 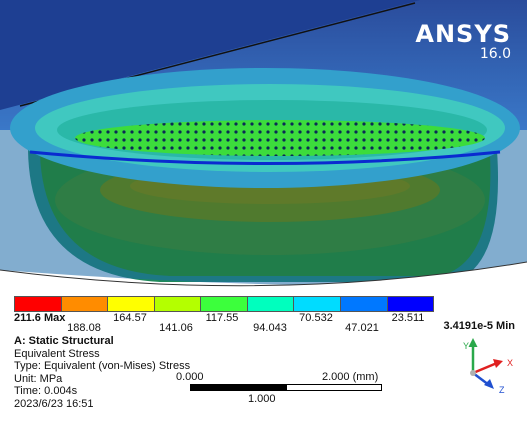 I want to click on ansys-logo: ANSYS 16.0, so click(x=463, y=42).